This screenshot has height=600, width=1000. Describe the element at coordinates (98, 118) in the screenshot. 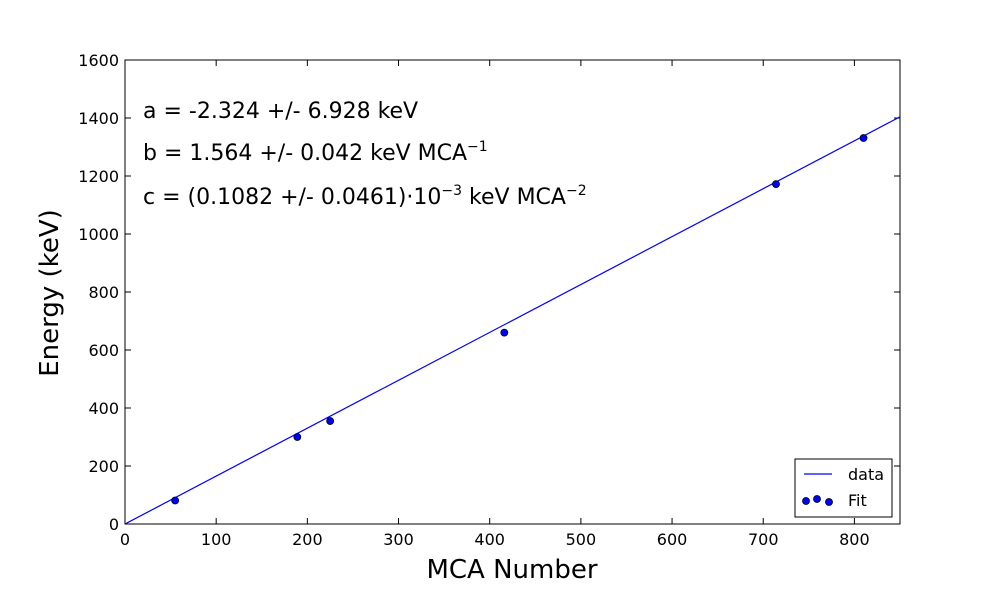

I see `y-tick-label: 1400` at that location.